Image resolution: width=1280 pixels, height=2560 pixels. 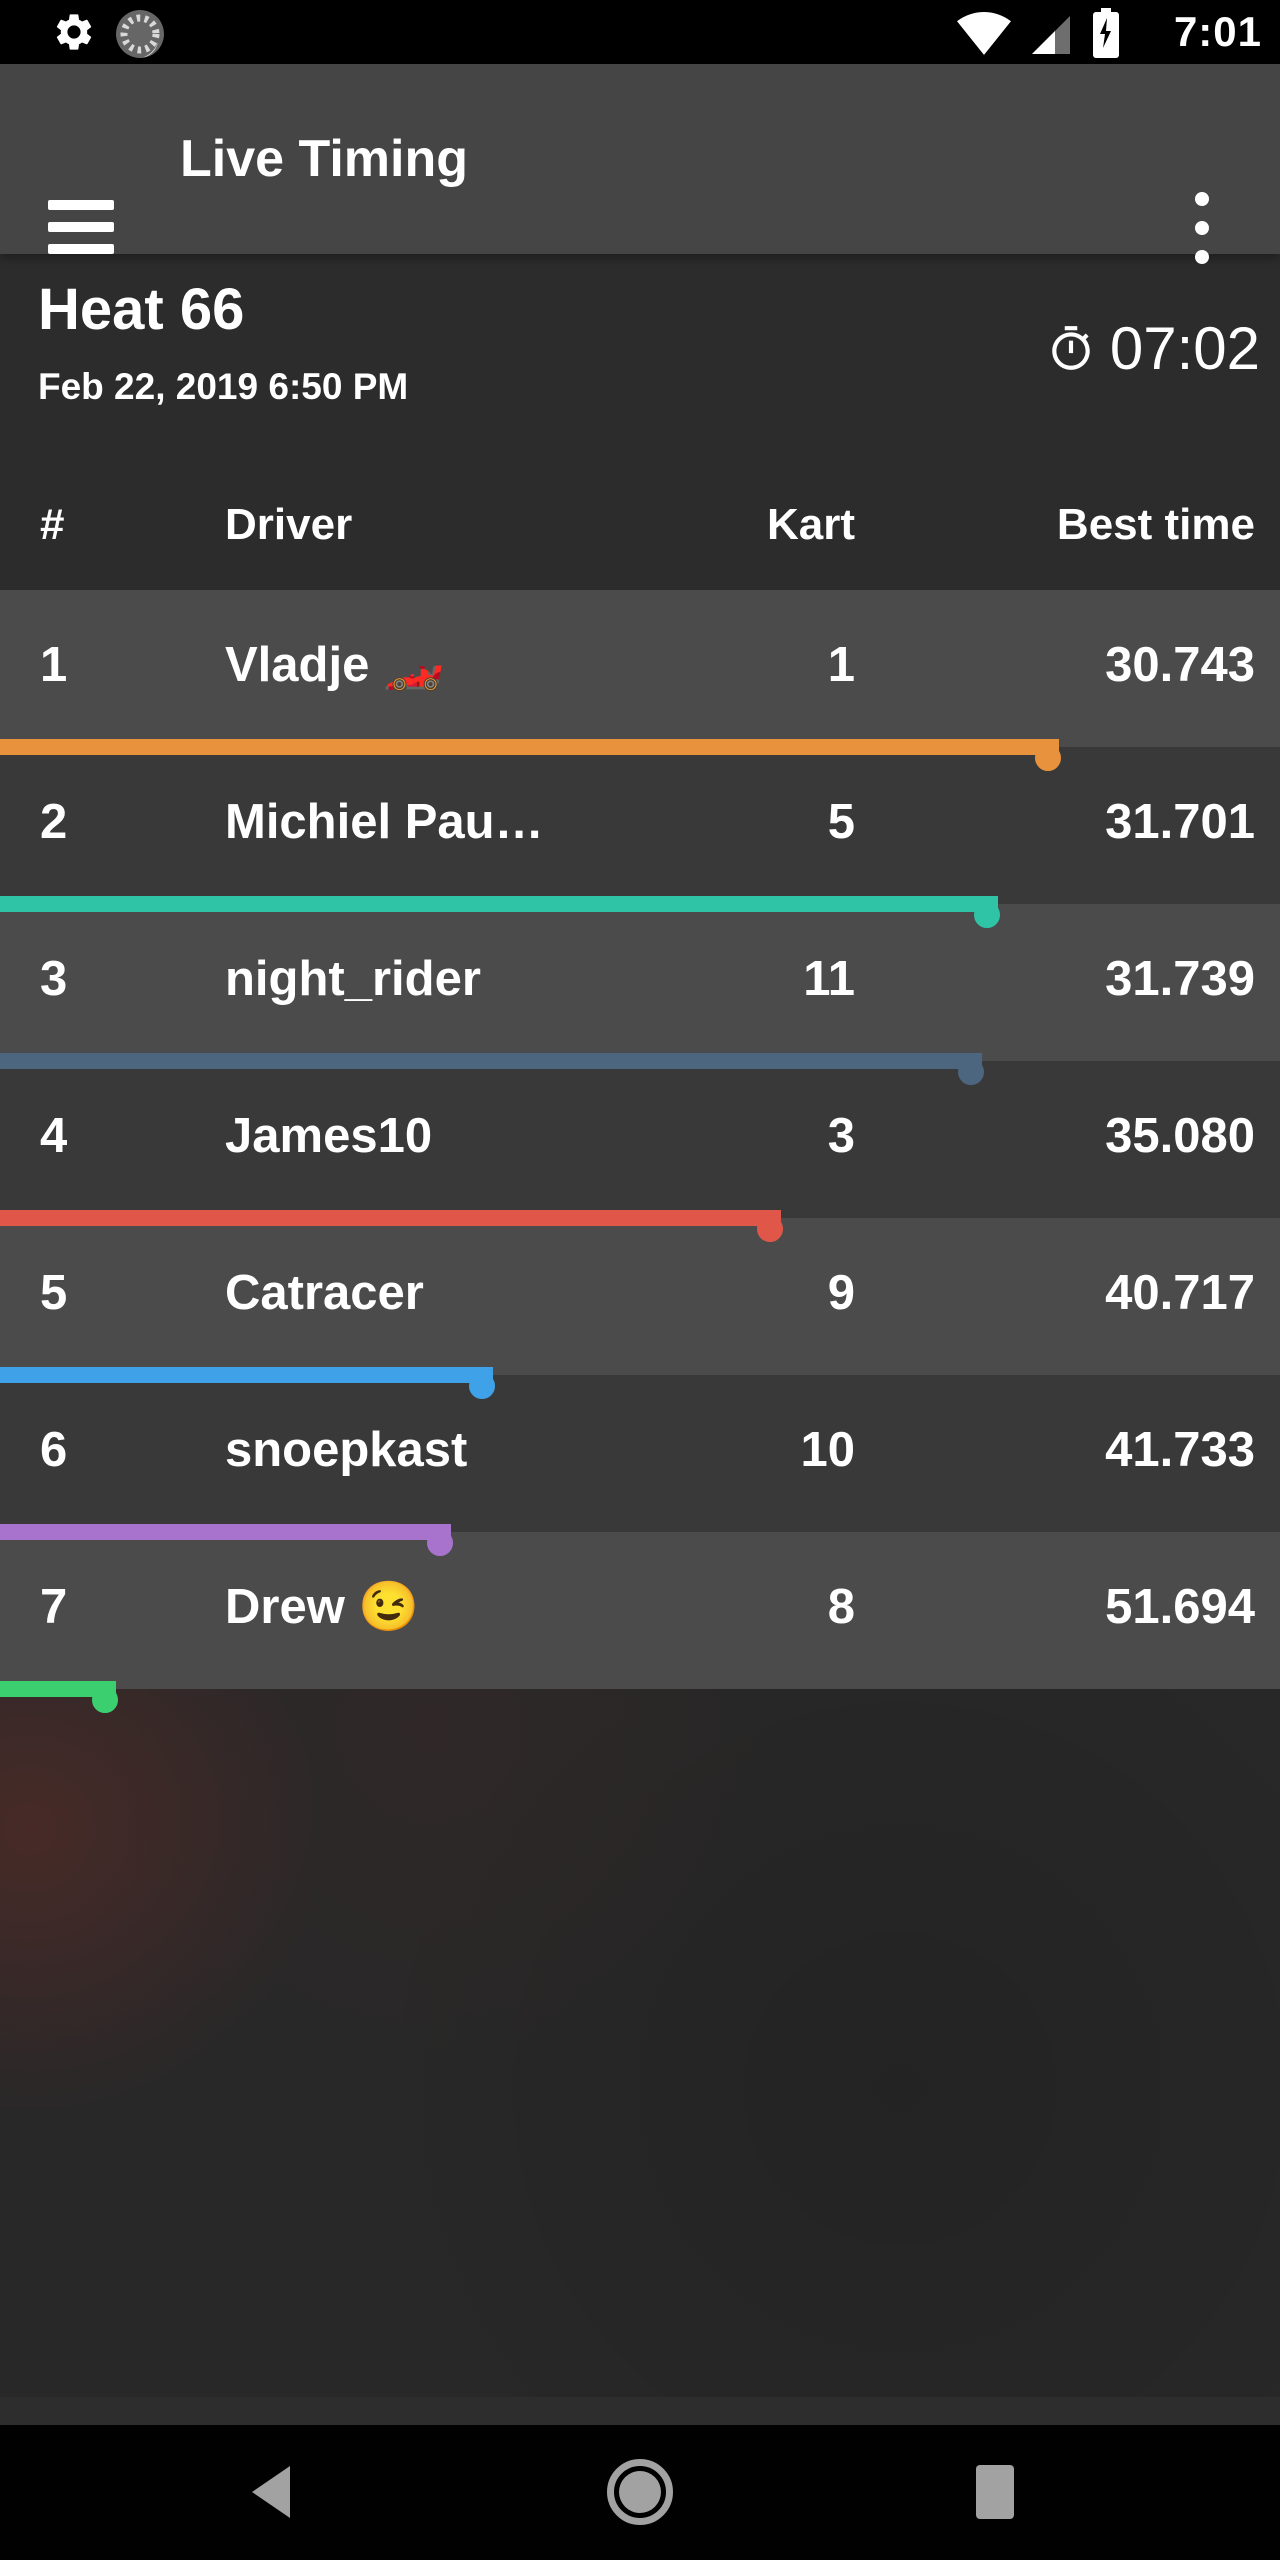 What do you see at coordinates (74, 32) in the screenshot?
I see `gear-icon` at bounding box center [74, 32].